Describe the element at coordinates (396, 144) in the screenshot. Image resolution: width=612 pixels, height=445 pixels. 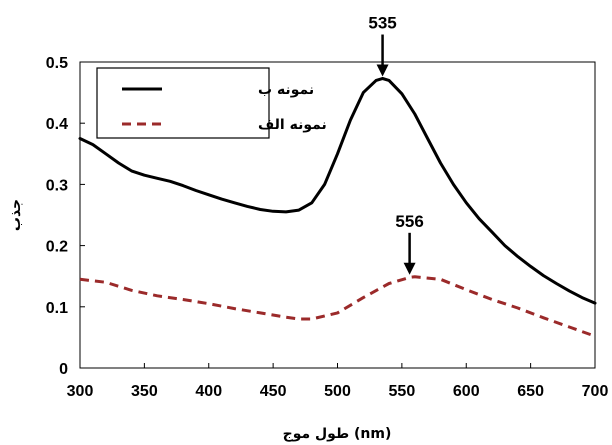
I see `annotation-layer: 535 556` at that location.